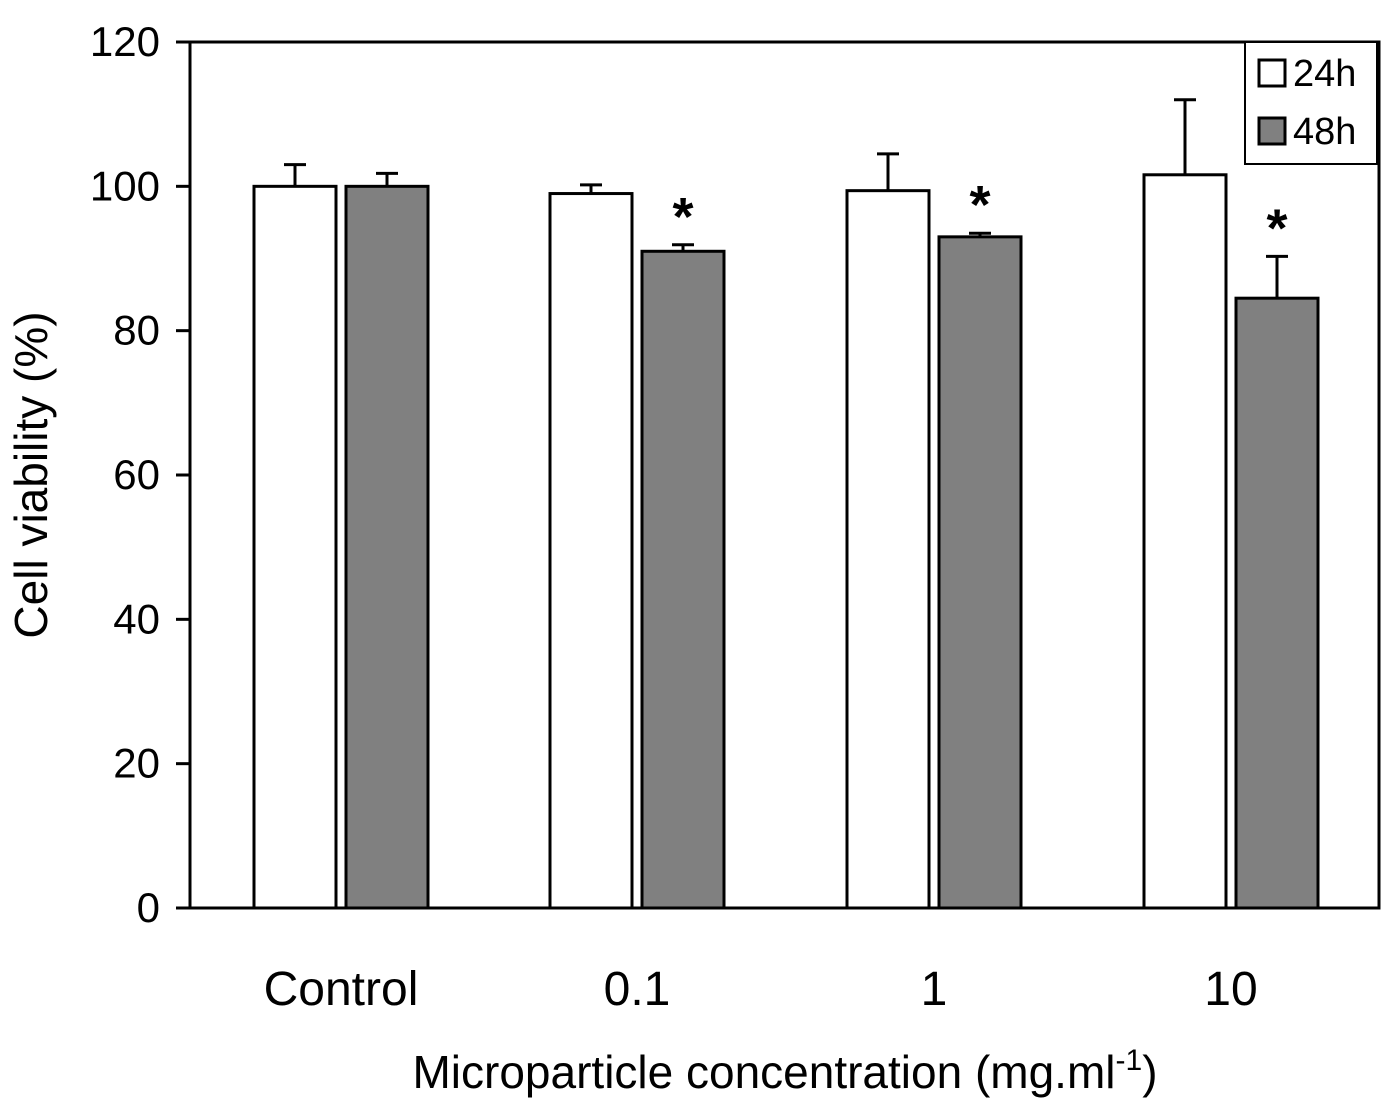 The image size is (1381, 1100). I want to click on x-axis-title: Microparticle concentration (mg.ml-1), so click(784, 1071).